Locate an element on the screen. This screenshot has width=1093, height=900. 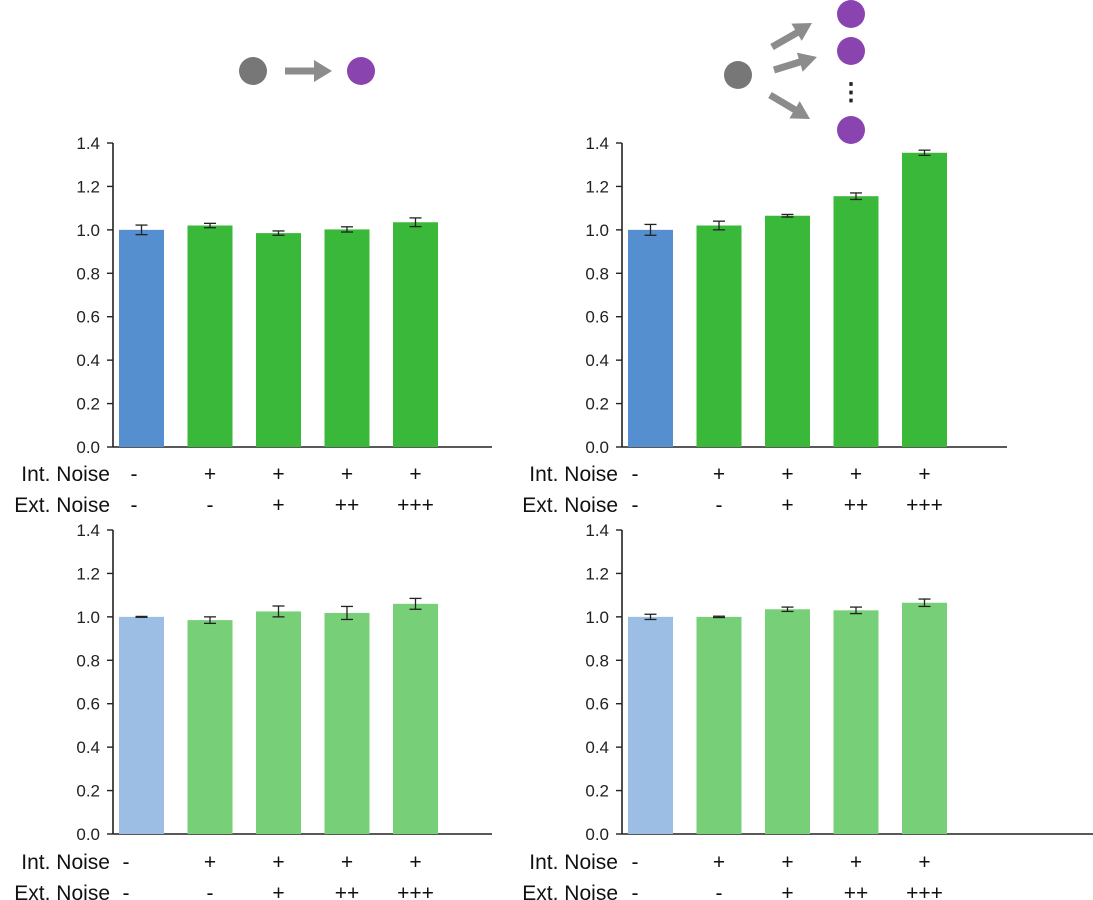
schematic-single-target is located at coordinates (307, 71).